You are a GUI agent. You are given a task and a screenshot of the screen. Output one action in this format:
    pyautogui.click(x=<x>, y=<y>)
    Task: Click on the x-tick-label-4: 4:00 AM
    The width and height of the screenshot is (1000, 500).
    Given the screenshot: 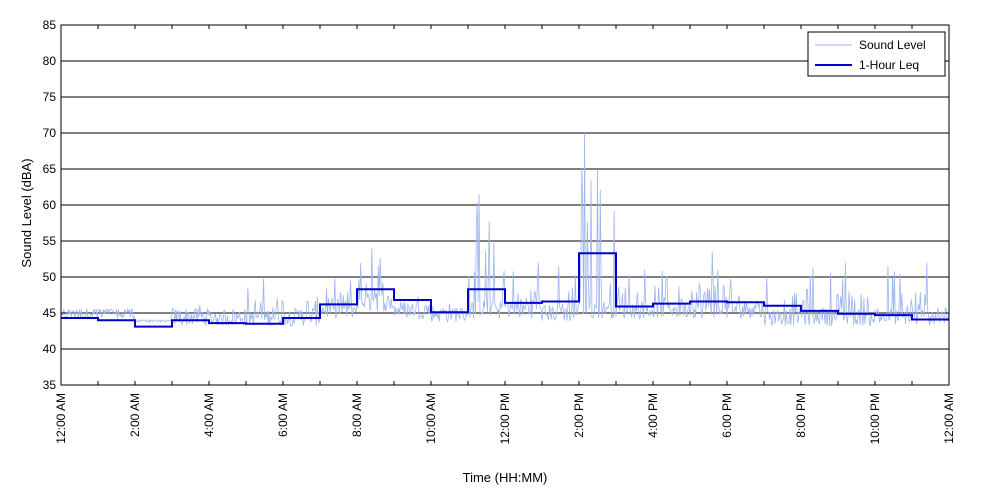 What is the action you would take?
    pyautogui.click(x=209, y=415)
    